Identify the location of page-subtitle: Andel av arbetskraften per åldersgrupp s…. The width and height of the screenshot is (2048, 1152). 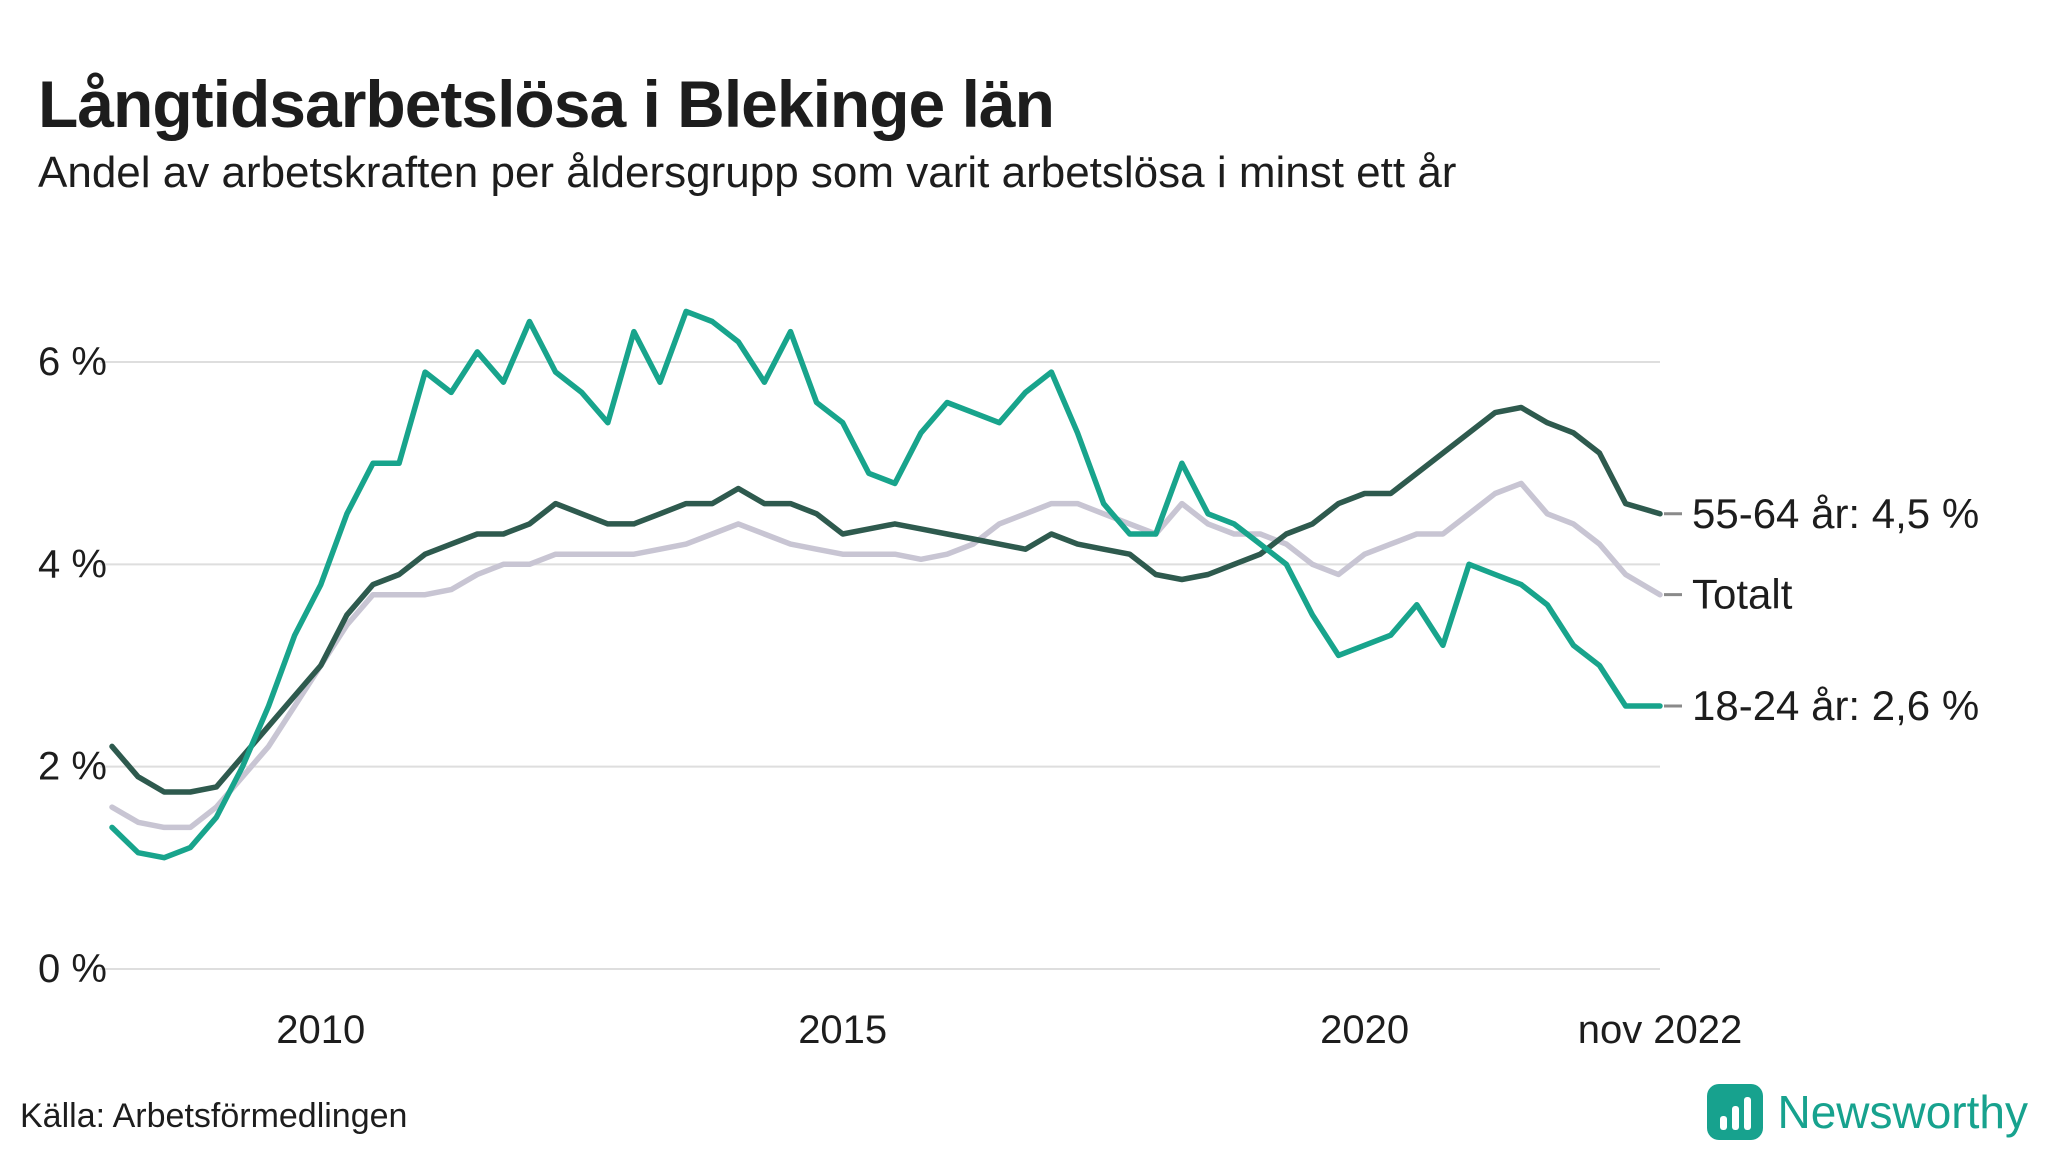
(747, 172).